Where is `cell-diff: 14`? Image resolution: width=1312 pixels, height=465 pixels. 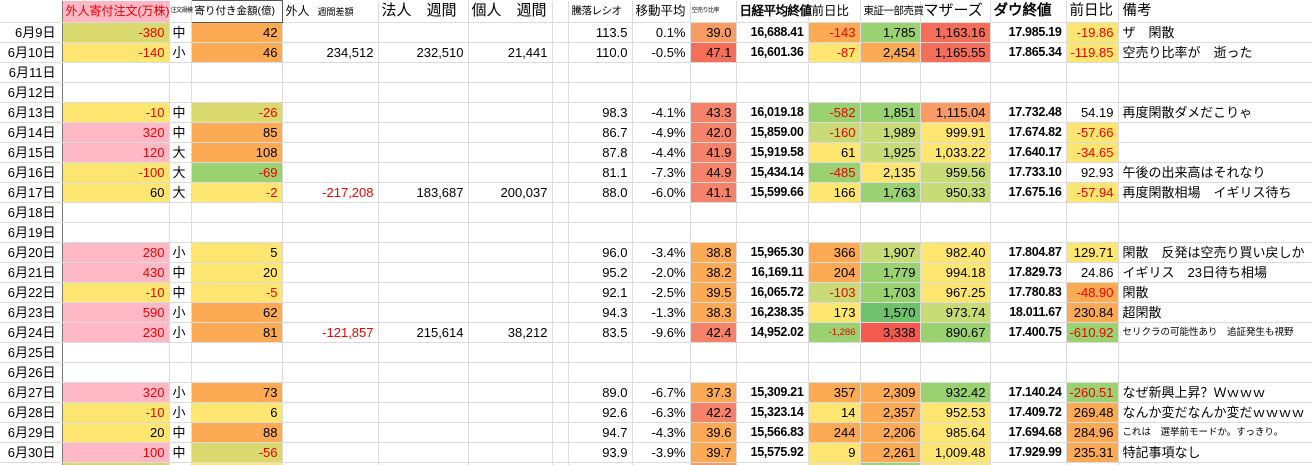
cell-diff: 14 is located at coordinates (834, 412).